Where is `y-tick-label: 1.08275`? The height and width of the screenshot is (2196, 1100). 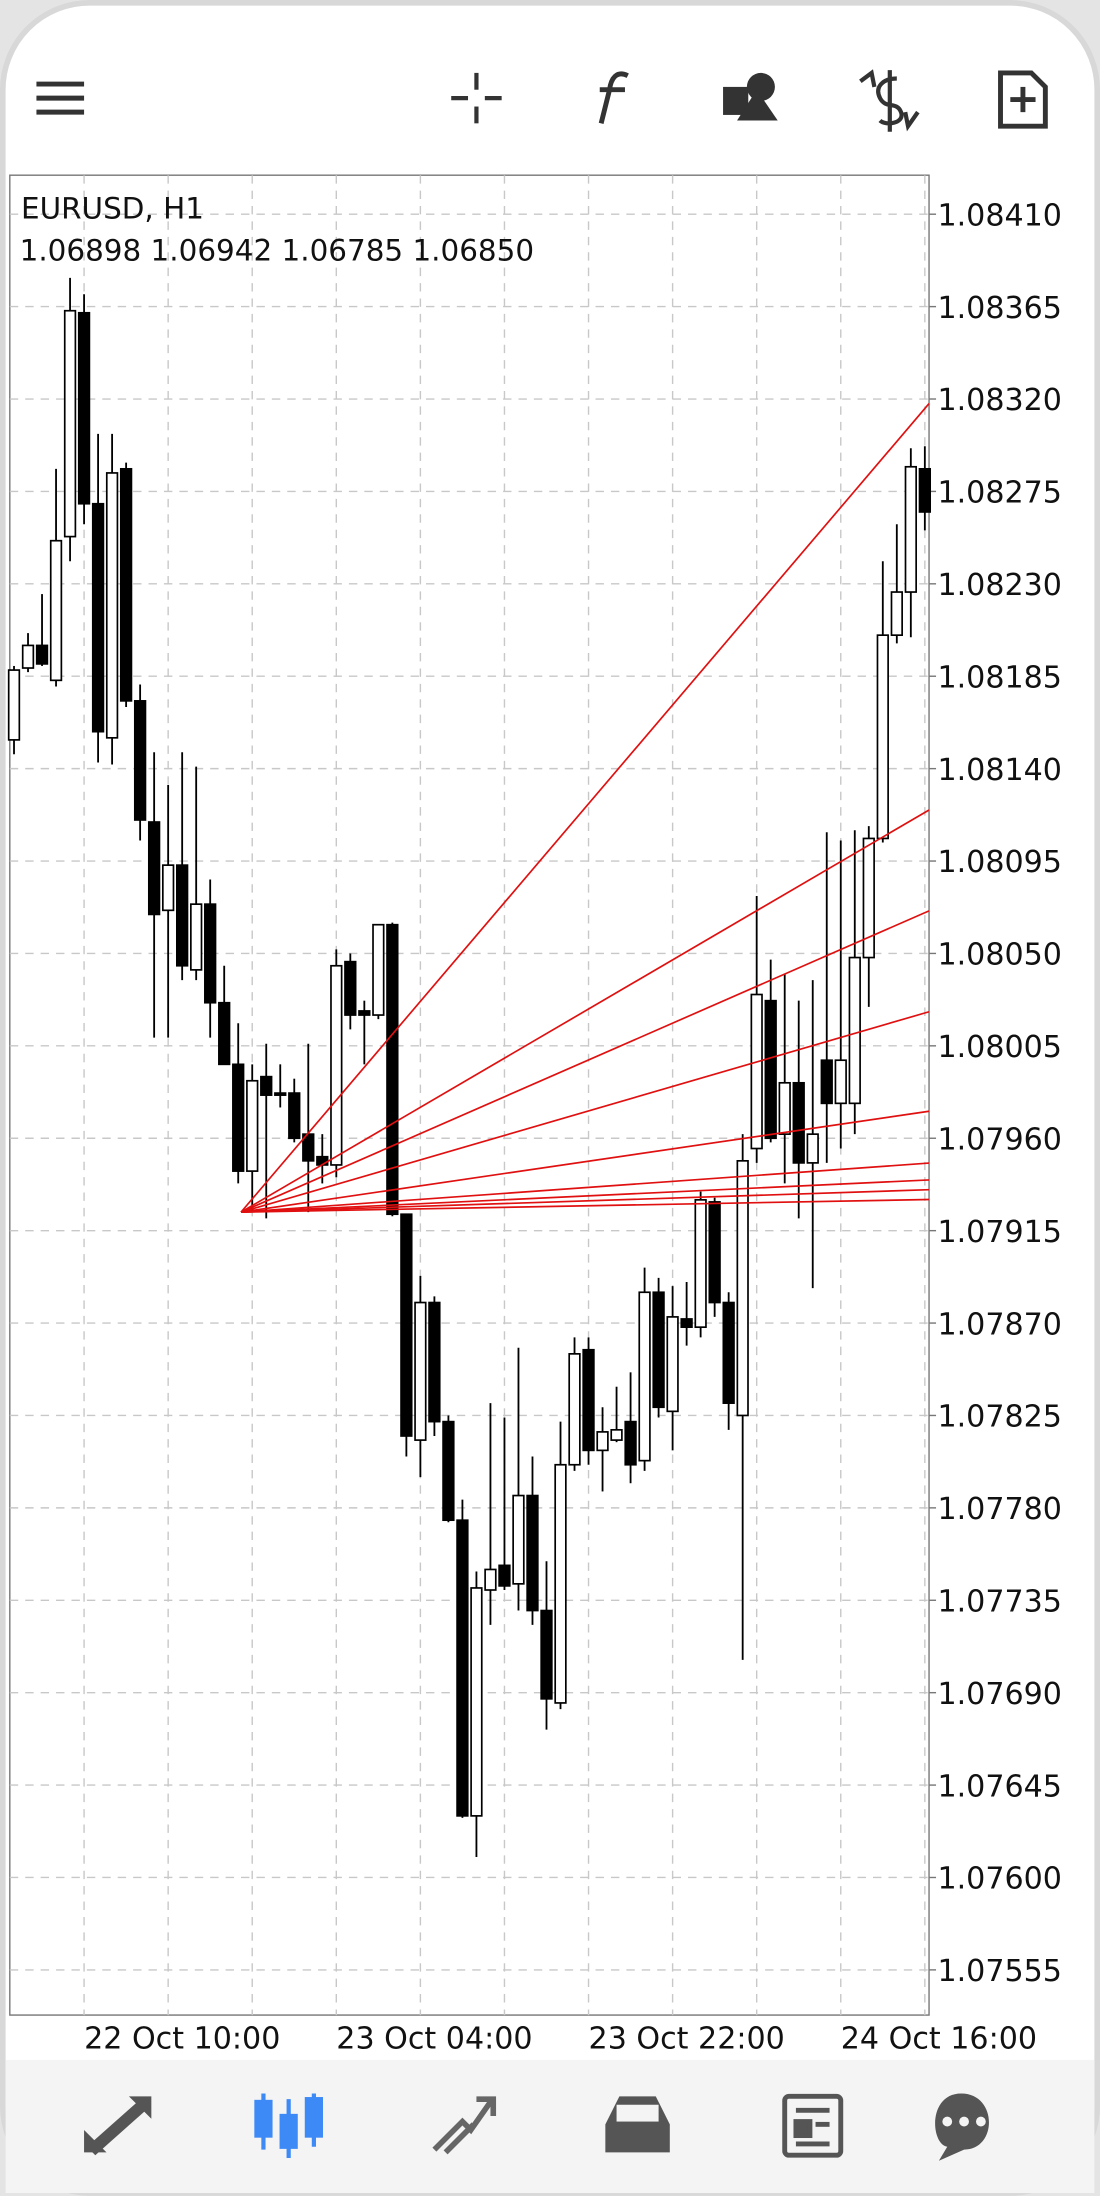
y-tick-label: 1.08275 is located at coordinates (999, 493).